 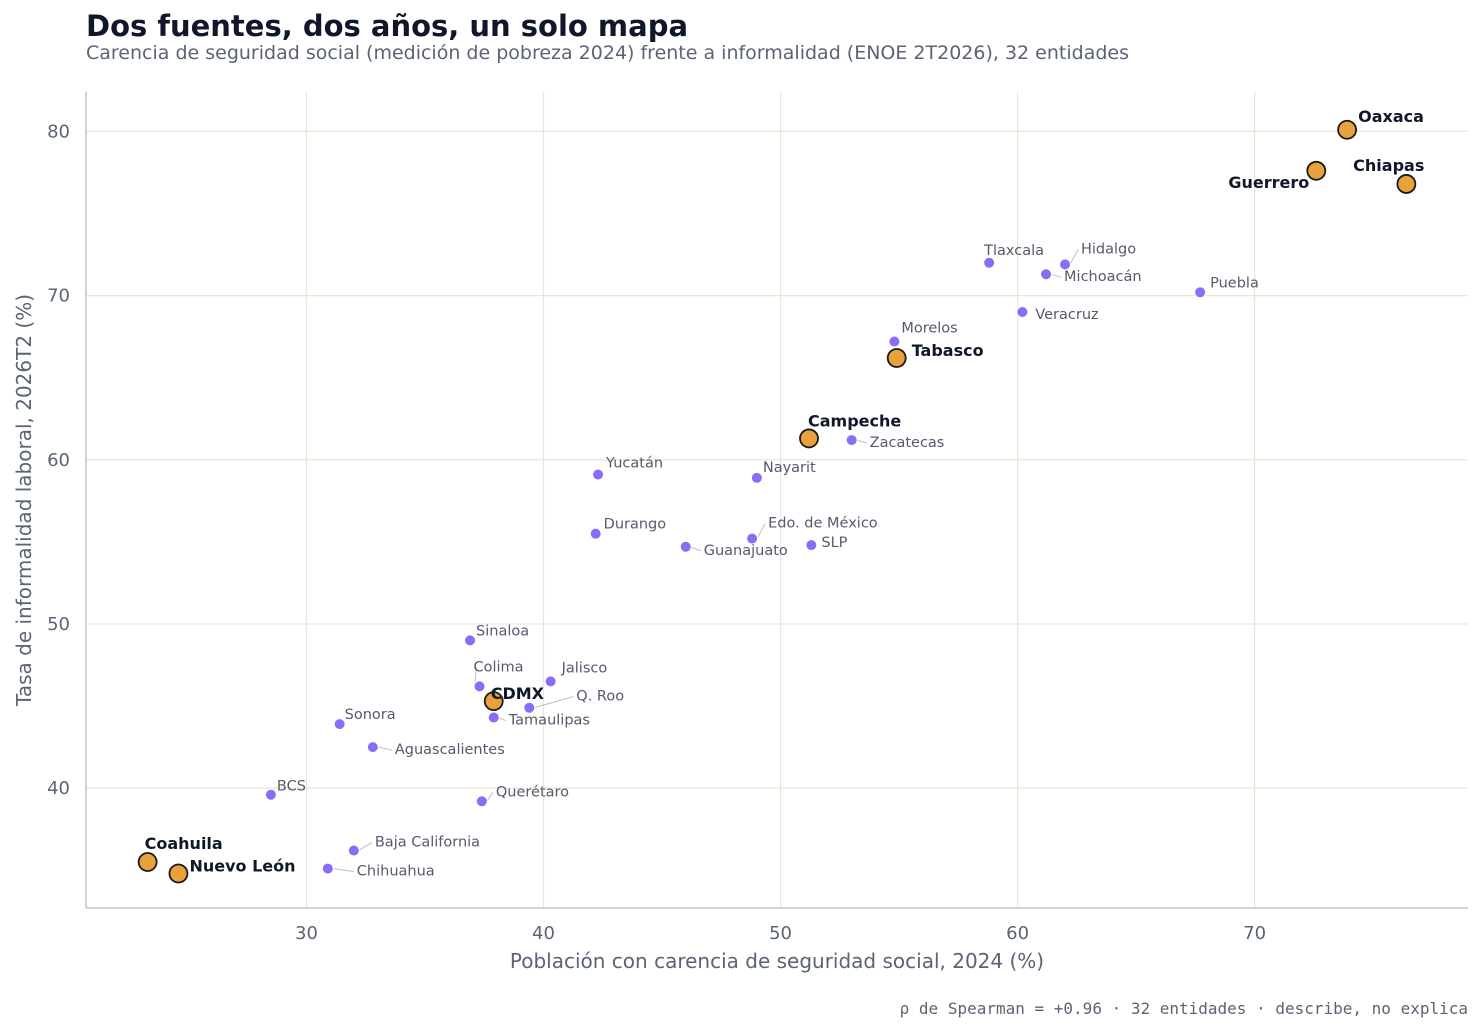 I want to click on point-slp, so click(x=811, y=545).